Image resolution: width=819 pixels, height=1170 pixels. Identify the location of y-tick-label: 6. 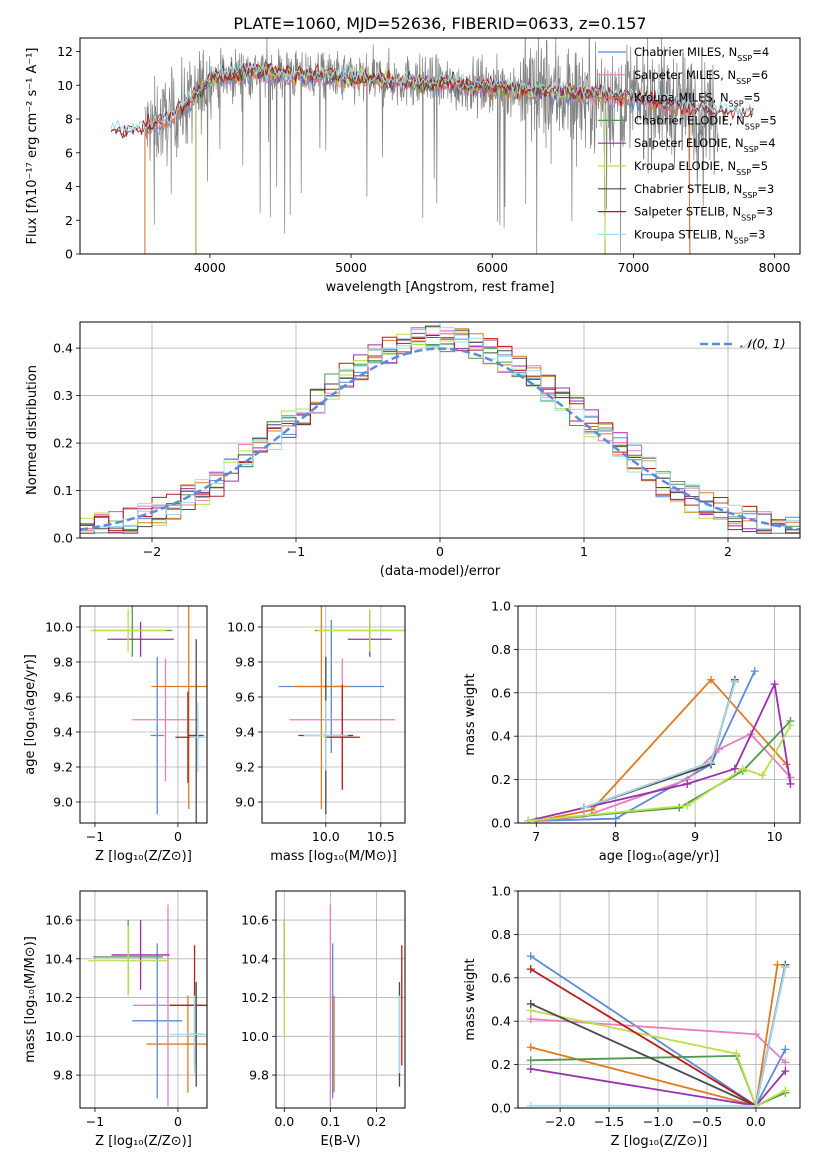
(69, 152).